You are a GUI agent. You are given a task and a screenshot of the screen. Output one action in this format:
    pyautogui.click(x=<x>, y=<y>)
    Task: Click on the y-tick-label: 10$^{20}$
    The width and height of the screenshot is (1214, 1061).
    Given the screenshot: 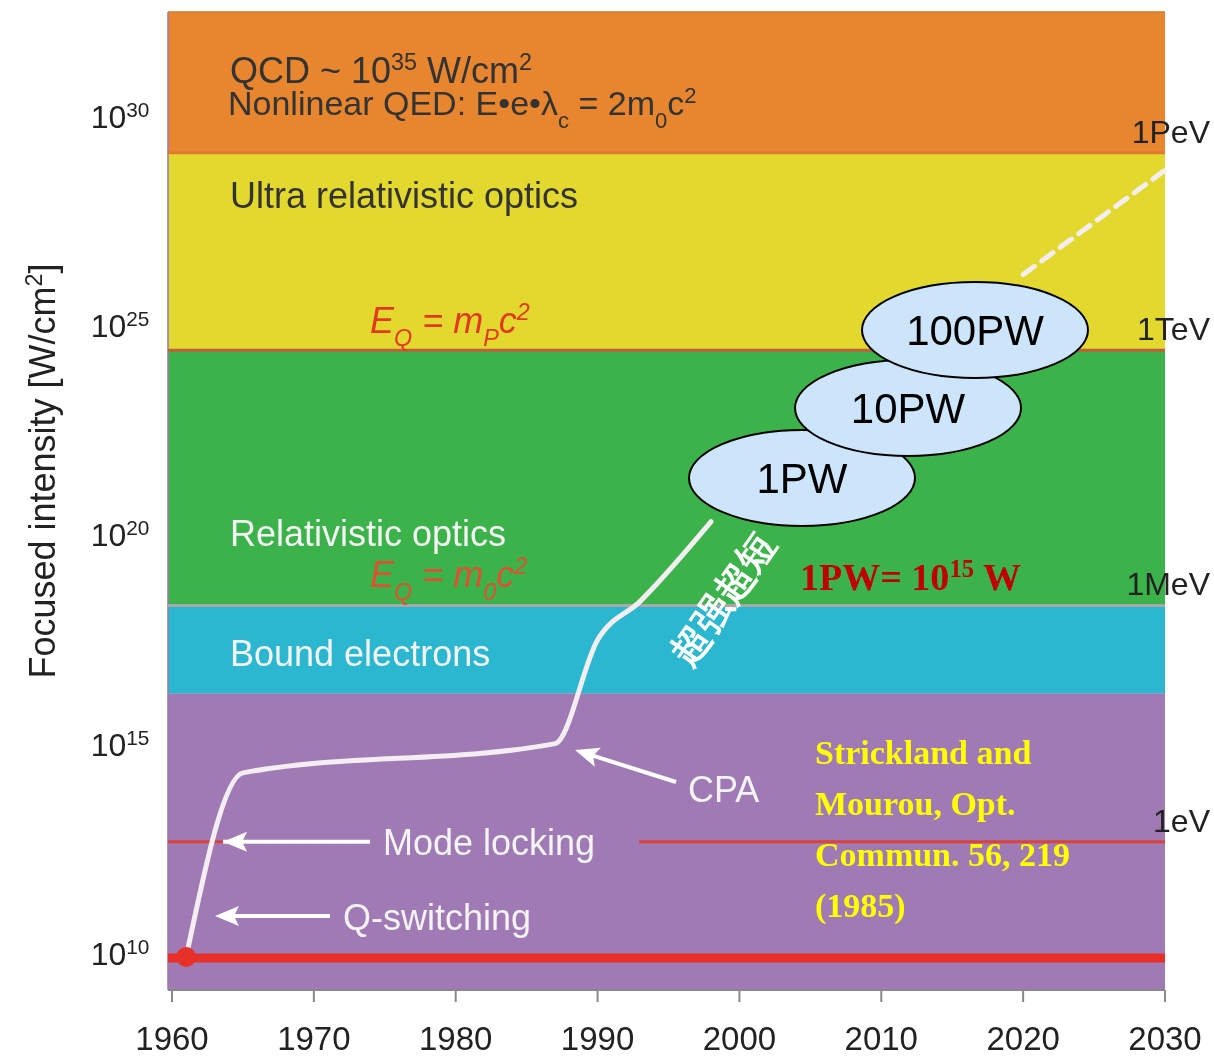 What is the action you would take?
    pyautogui.click(x=120, y=534)
    